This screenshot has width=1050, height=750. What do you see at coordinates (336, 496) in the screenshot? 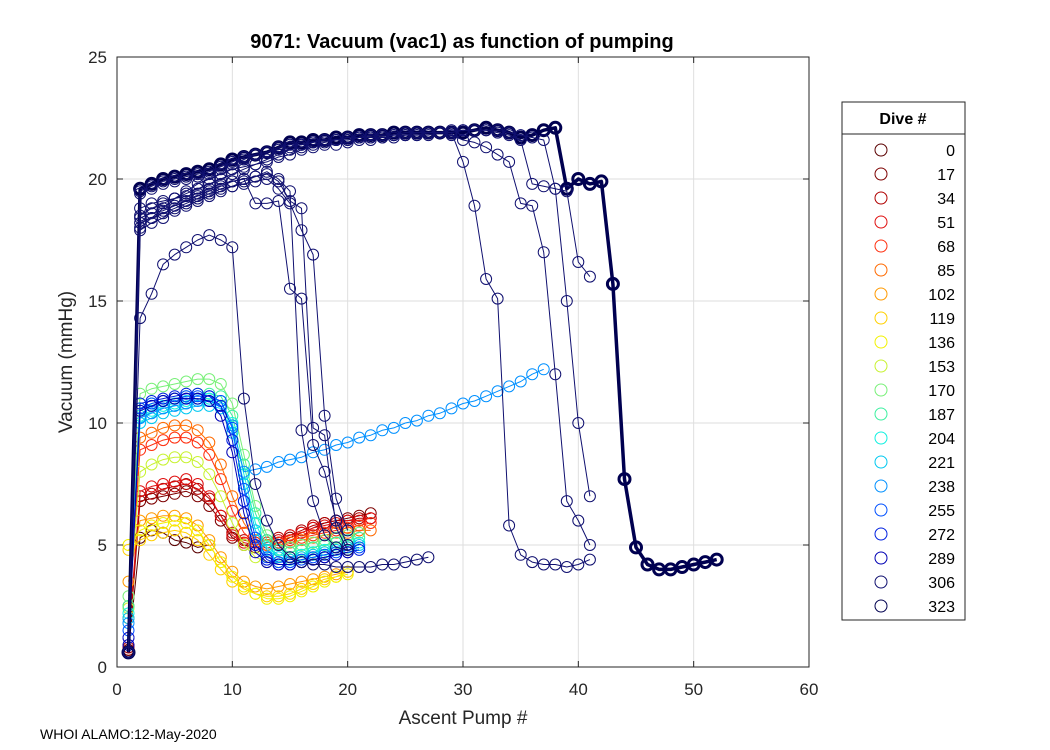
I see `series-line` at bounding box center [336, 496].